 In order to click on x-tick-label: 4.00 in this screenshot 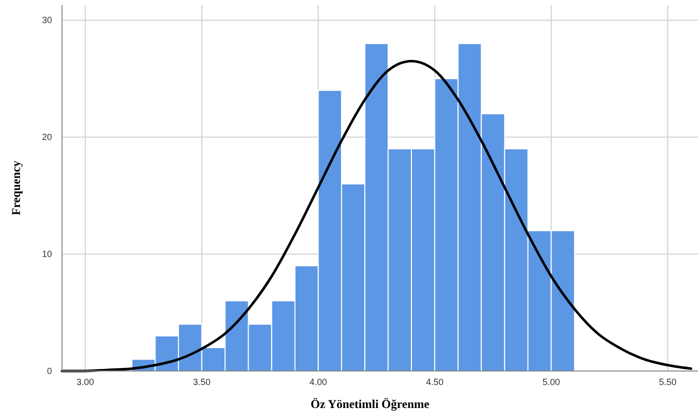, I will do `click(319, 382)`.